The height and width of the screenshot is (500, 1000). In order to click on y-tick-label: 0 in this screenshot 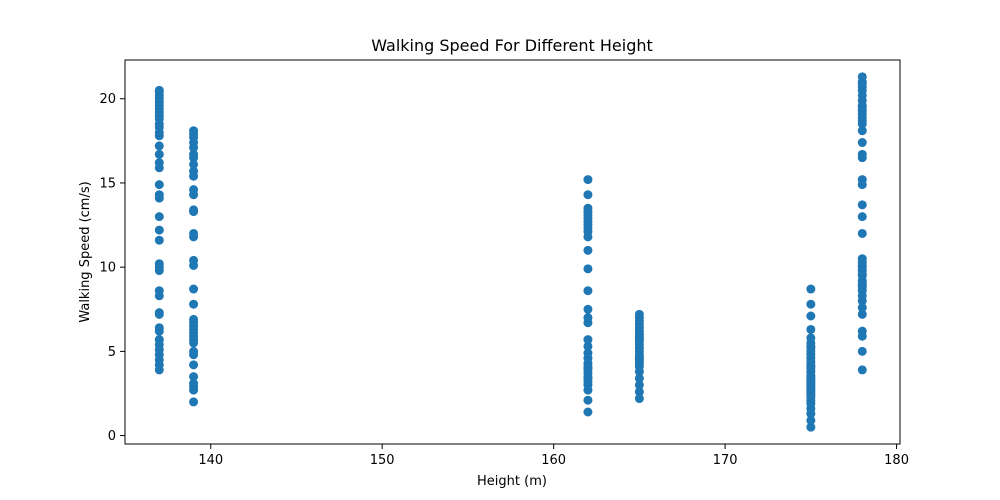, I will do `click(112, 436)`.